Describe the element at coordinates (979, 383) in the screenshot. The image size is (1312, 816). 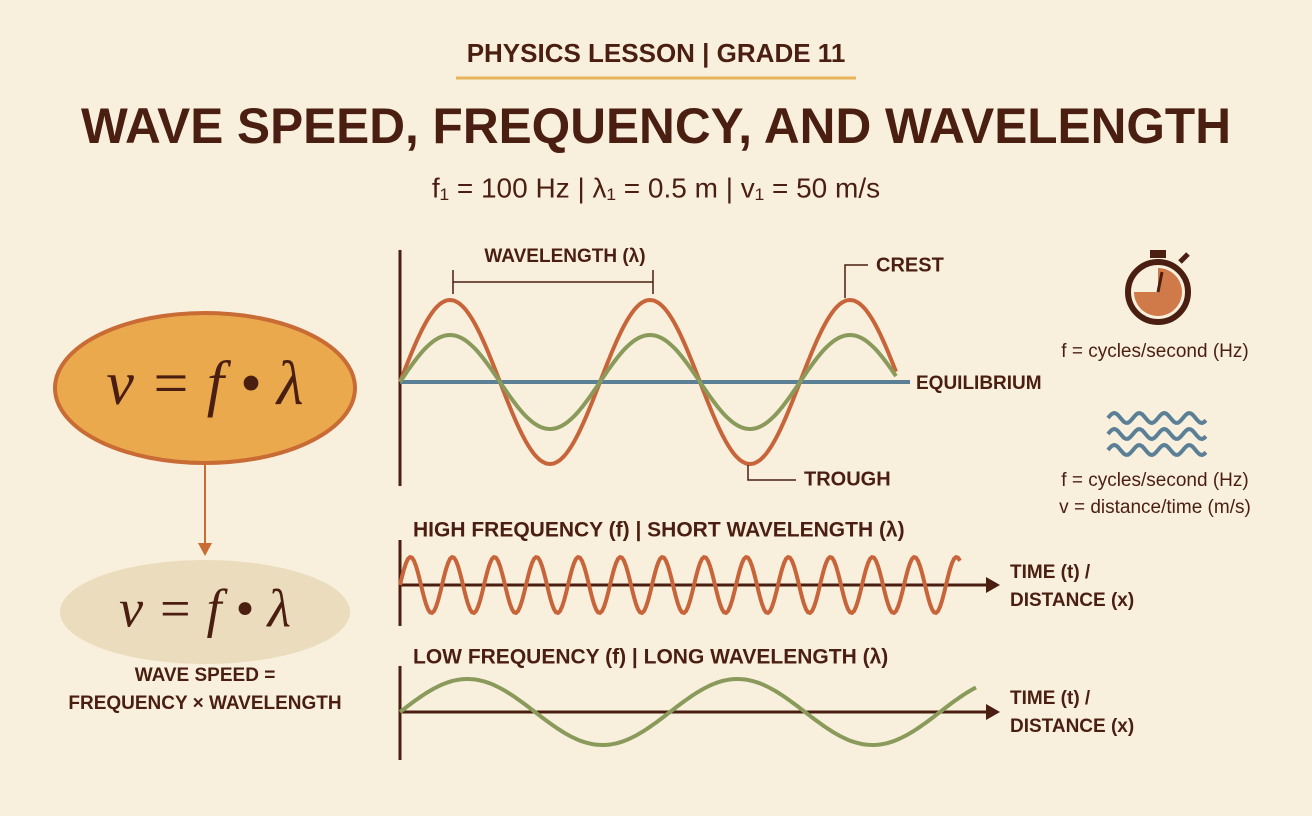
I see `equilibrium-label: EQUILIBRIUM` at that location.